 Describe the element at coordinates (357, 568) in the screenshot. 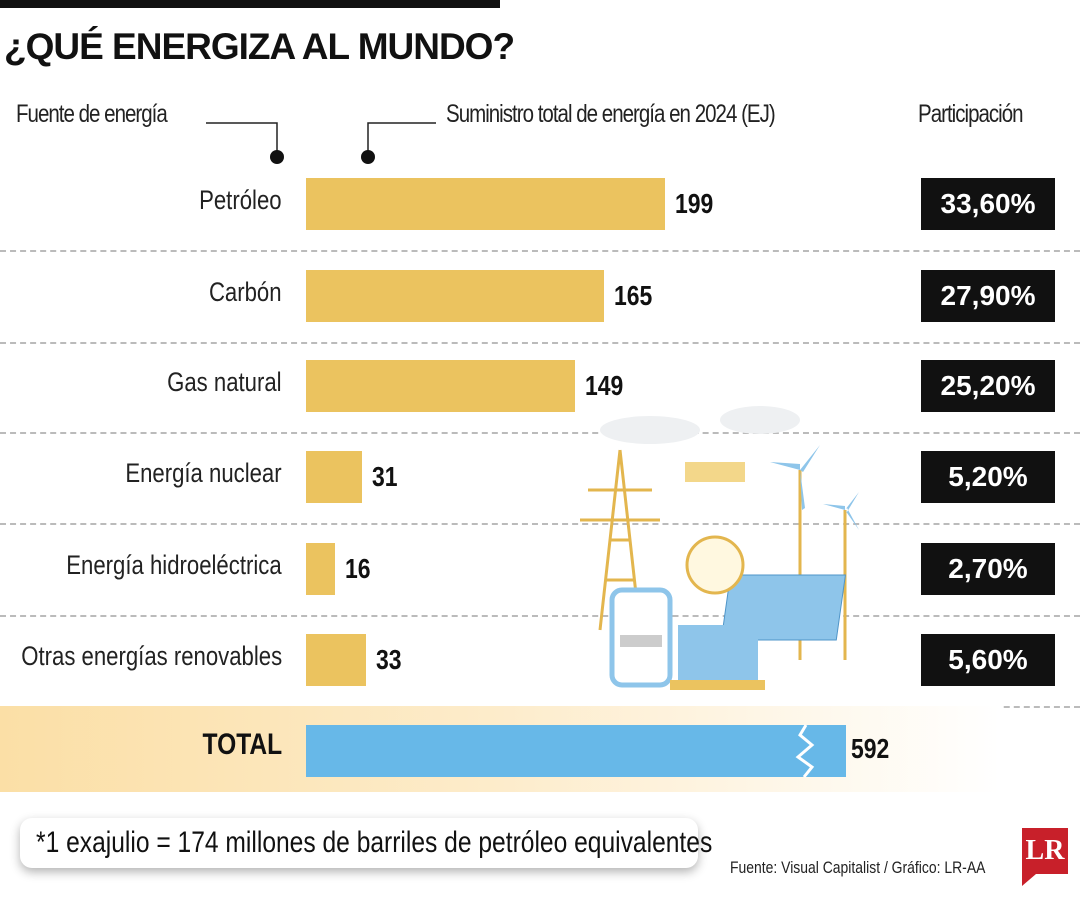

I see `bar-value-label: 16` at that location.